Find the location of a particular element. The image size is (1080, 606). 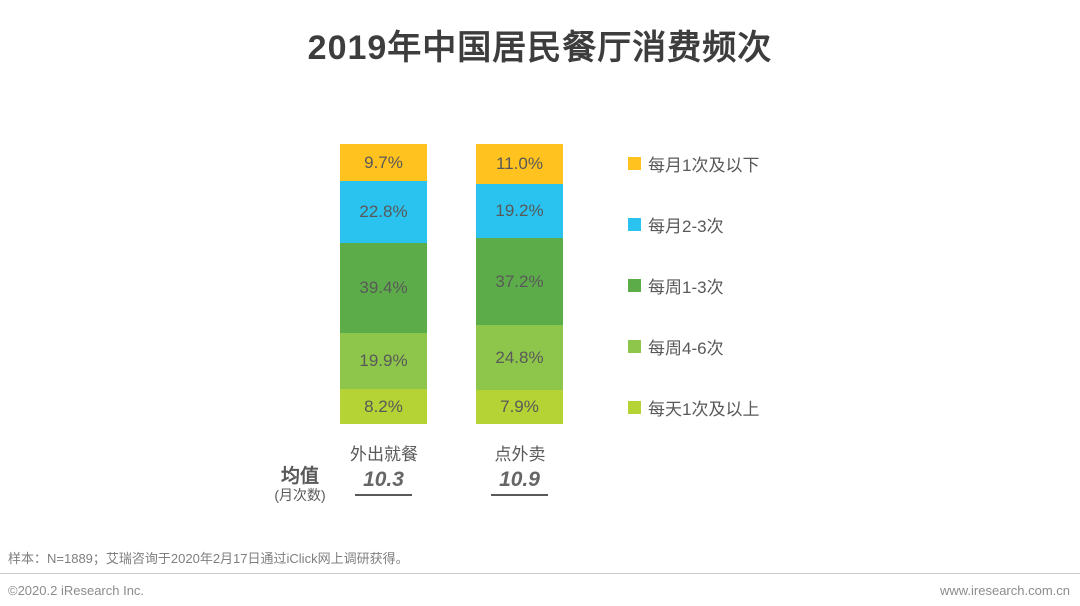

segment-value-label: 19.2% is located at coordinates (519, 211).